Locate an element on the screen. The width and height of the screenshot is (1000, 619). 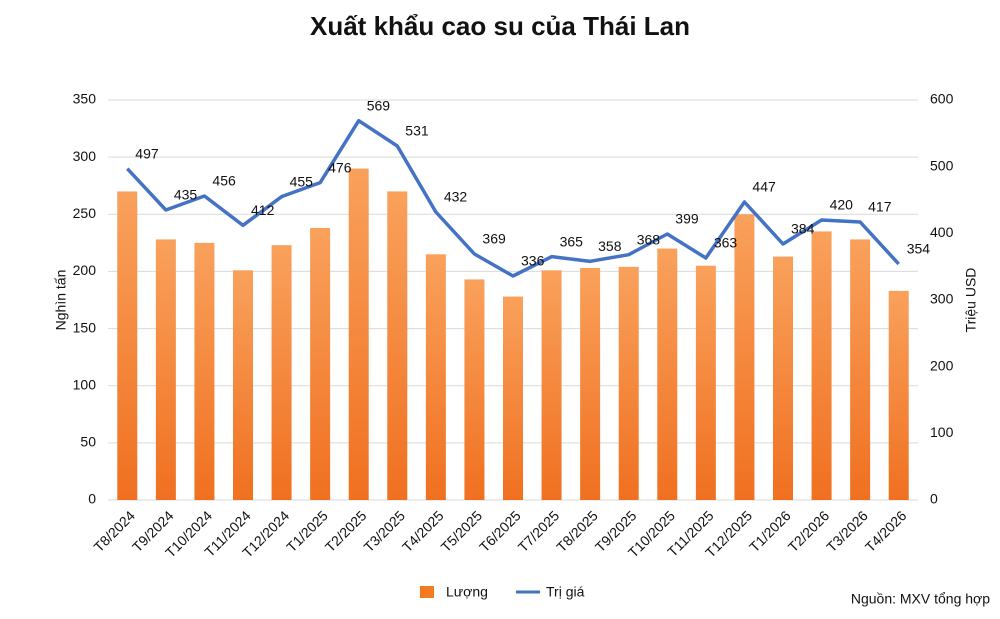
x-tick-label: T6/2025 is located at coordinates (500, 531).